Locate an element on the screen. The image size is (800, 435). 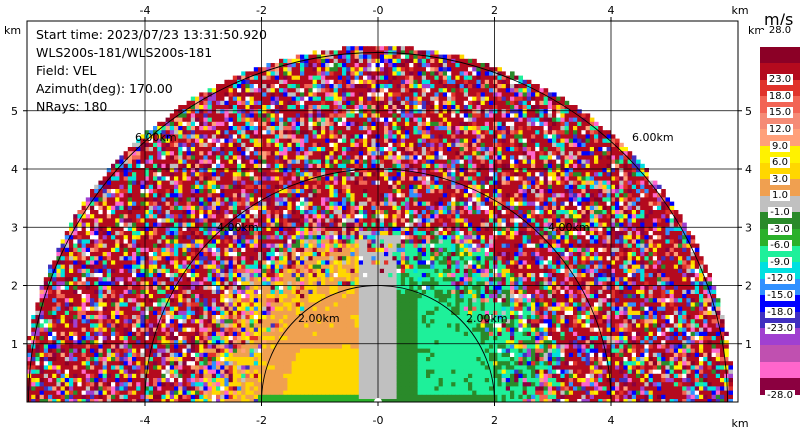
colorbar-label: -28.0 is located at coordinates (780, 395).